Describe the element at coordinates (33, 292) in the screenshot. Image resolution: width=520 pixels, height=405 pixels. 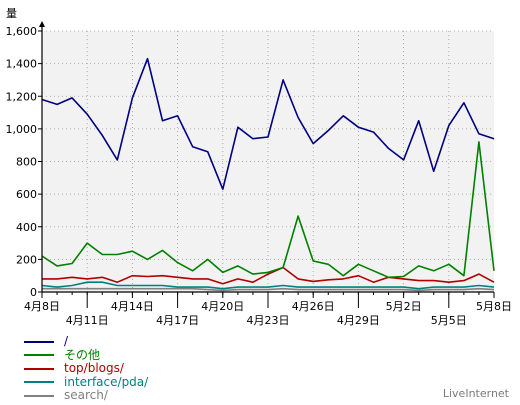
I see `y-tick-label: 0` at that location.